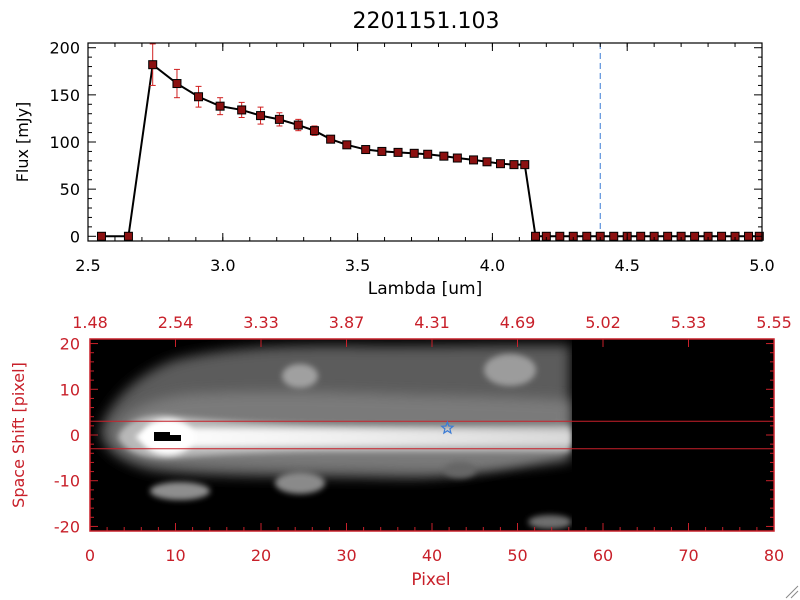 This screenshot has width=800, height=600. I want to click on x-tick-label: 70, so click(688, 555).